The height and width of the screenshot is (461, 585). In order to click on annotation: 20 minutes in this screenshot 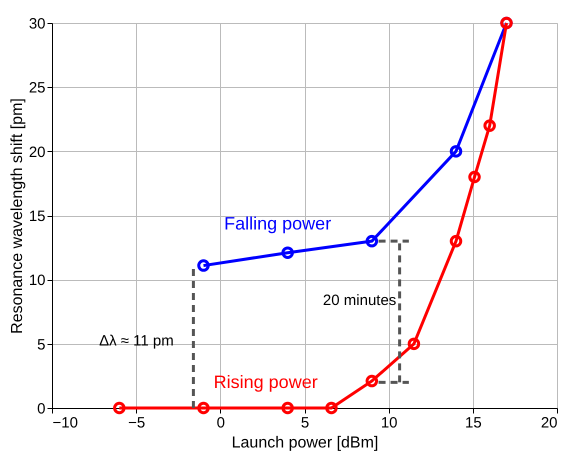, I will do `click(359, 300)`.